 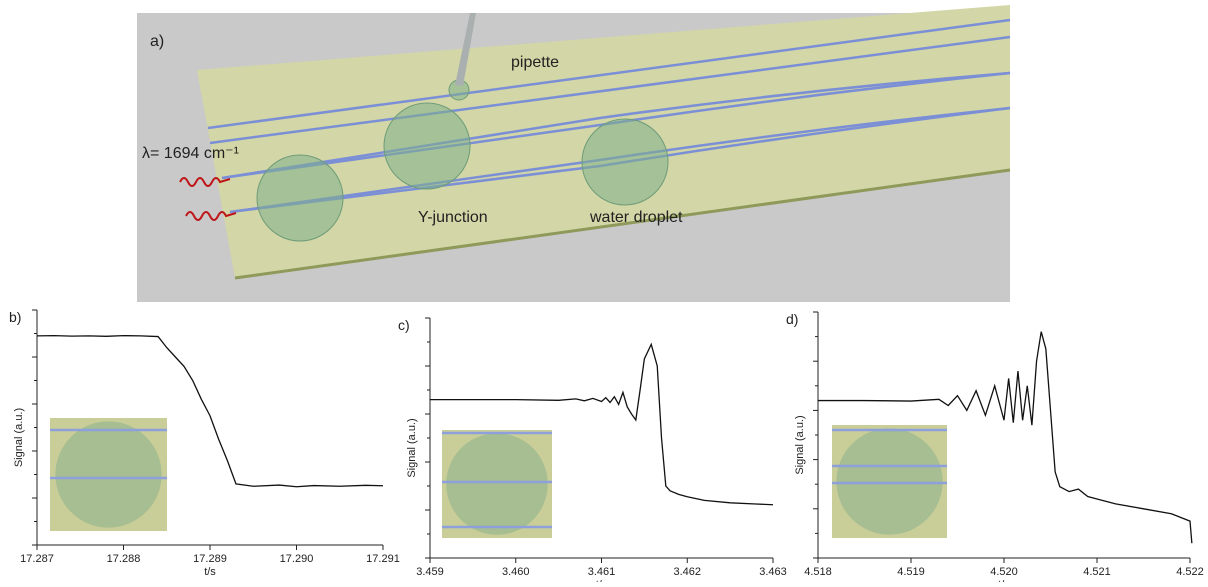 What do you see at coordinates (383, 559) in the screenshot?
I see `x-tick-label: 17.291` at bounding box center [383, 559].